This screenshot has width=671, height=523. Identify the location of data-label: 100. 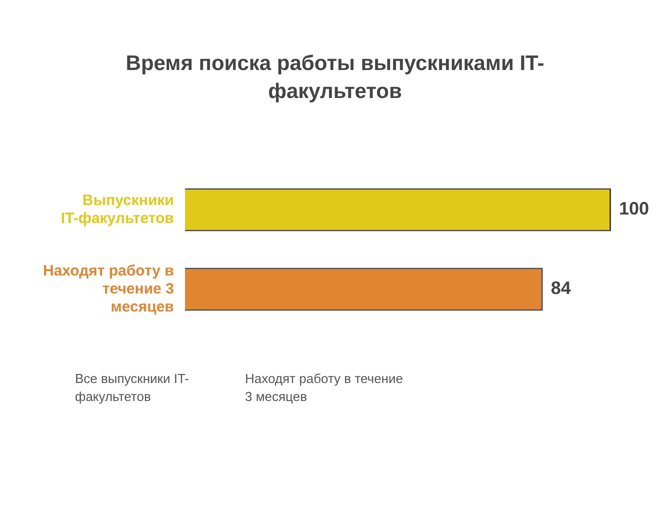
(634, 208).